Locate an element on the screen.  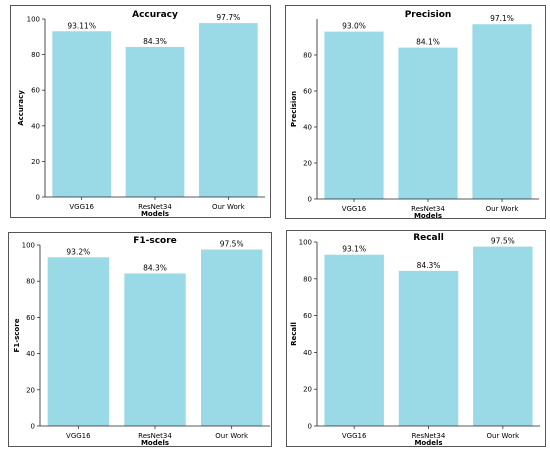
y-axis-label: Precision is located at coordinates (294, 109).